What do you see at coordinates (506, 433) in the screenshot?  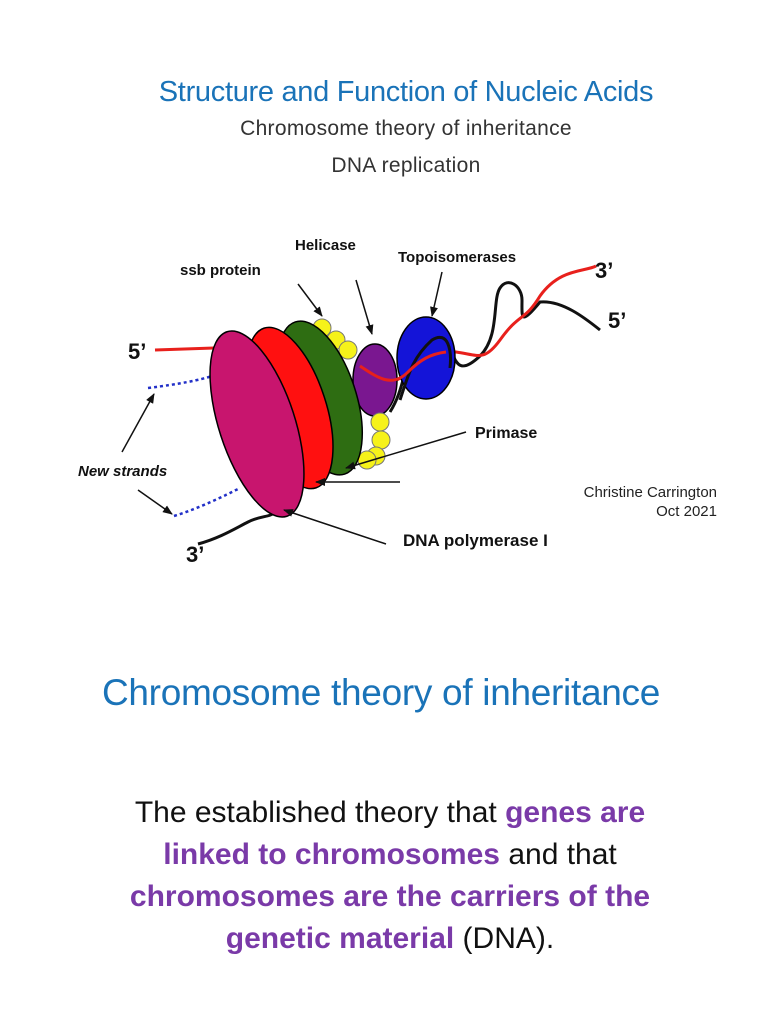 I see `primase-label: Primase` at bounding box center [506, 433].